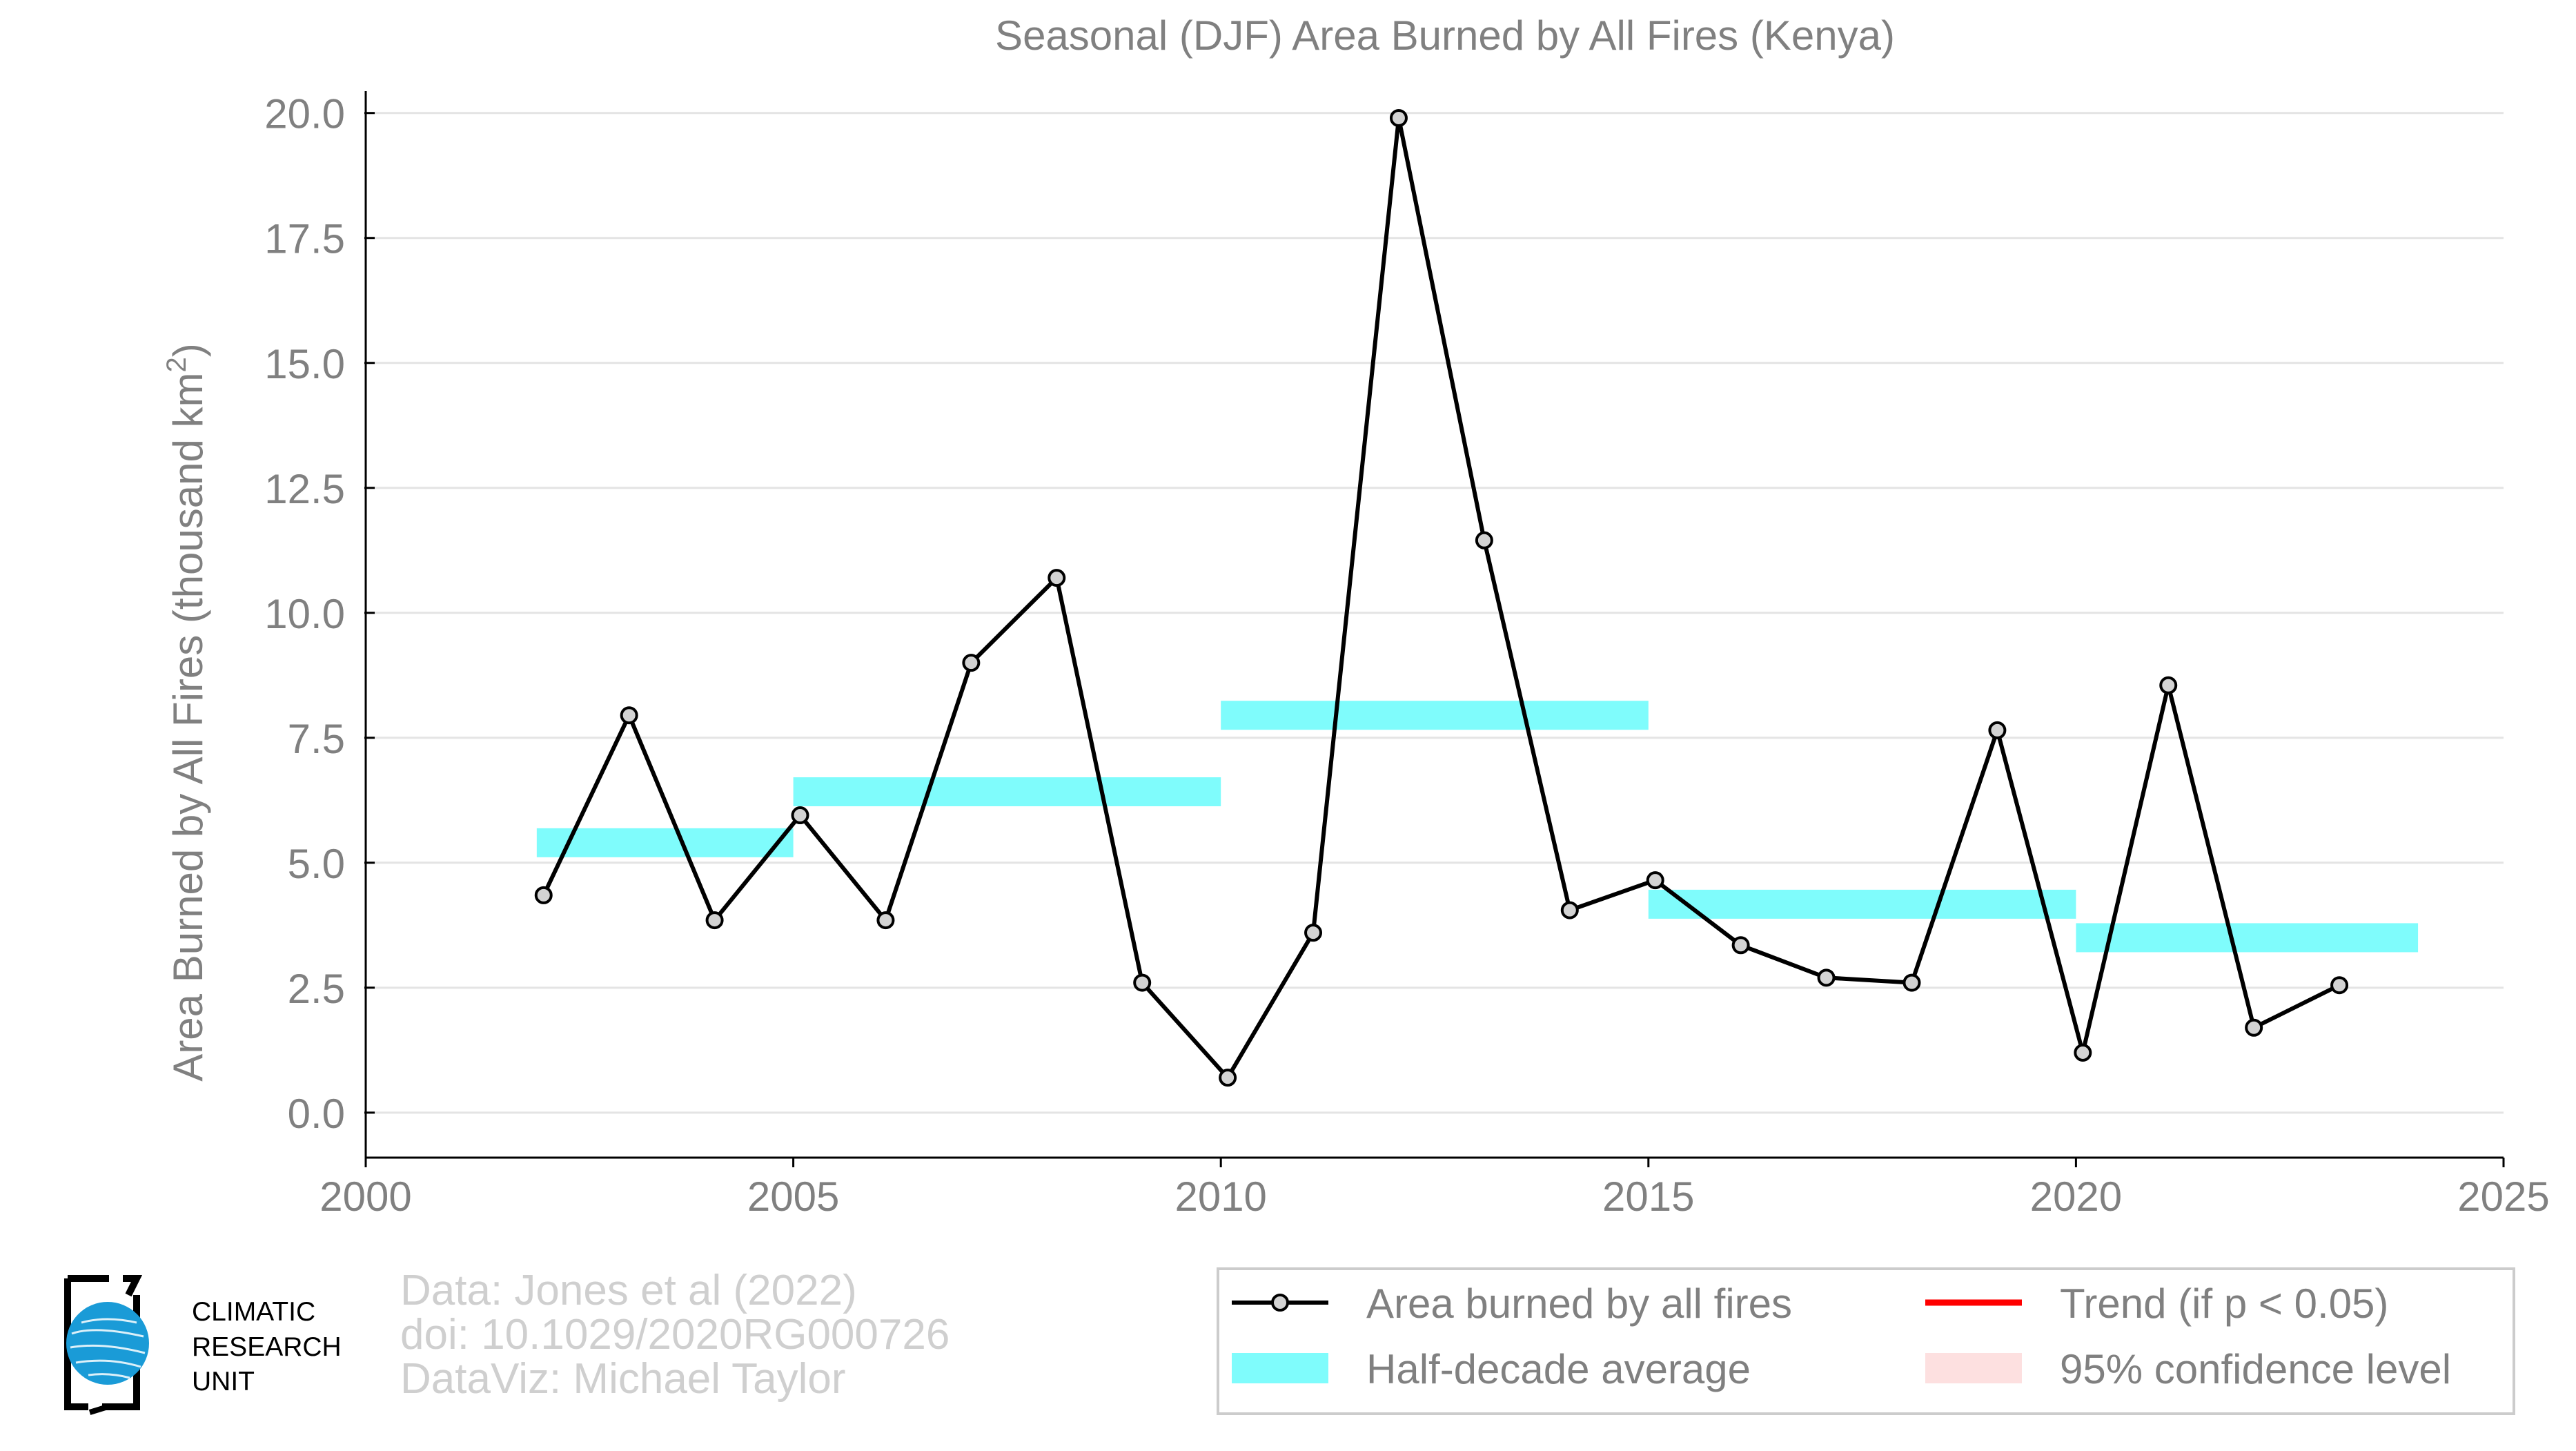 This screenshot has height=1451, width=2576. What do you see at coordinates (1280, 1303) in the screenshot?
I see `legend-swatch-marker` at bounding box center [1280, 1303].